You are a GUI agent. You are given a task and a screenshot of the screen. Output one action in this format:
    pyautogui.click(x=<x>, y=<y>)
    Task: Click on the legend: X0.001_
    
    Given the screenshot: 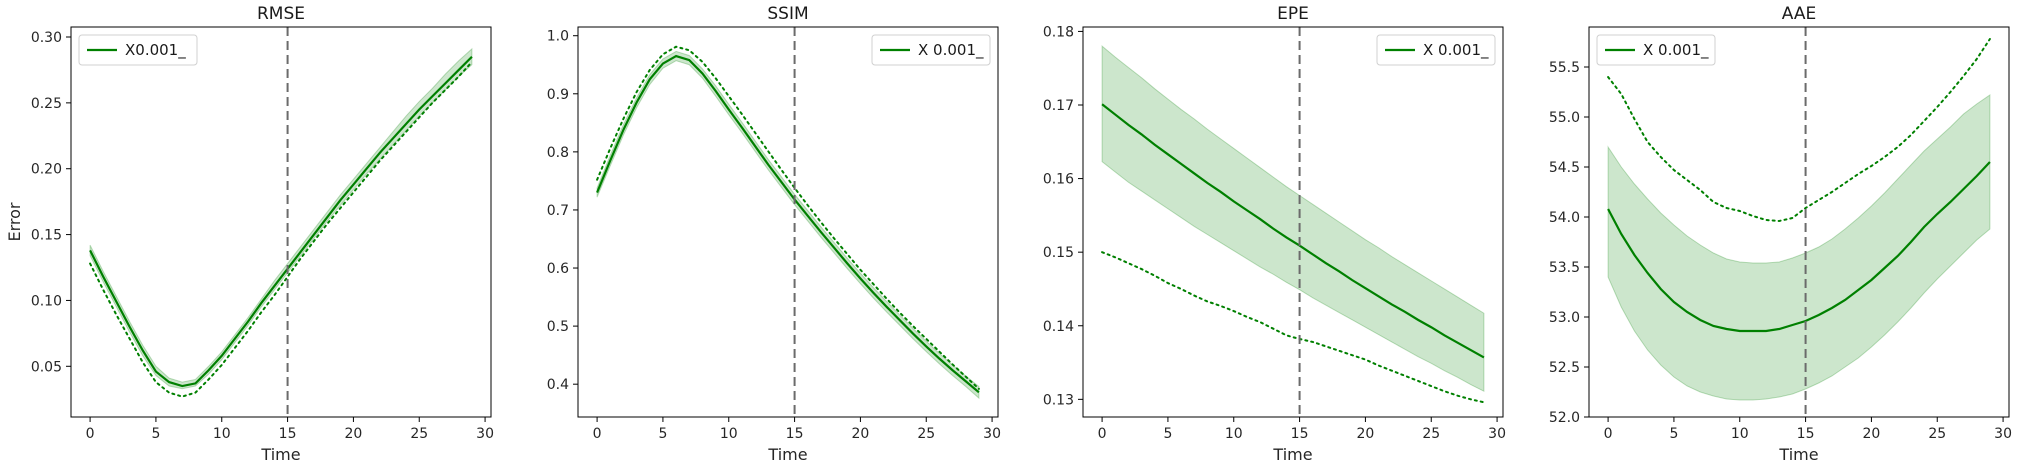 What is the action you would take?
    pyautogui.click(x=138, y=50)
    